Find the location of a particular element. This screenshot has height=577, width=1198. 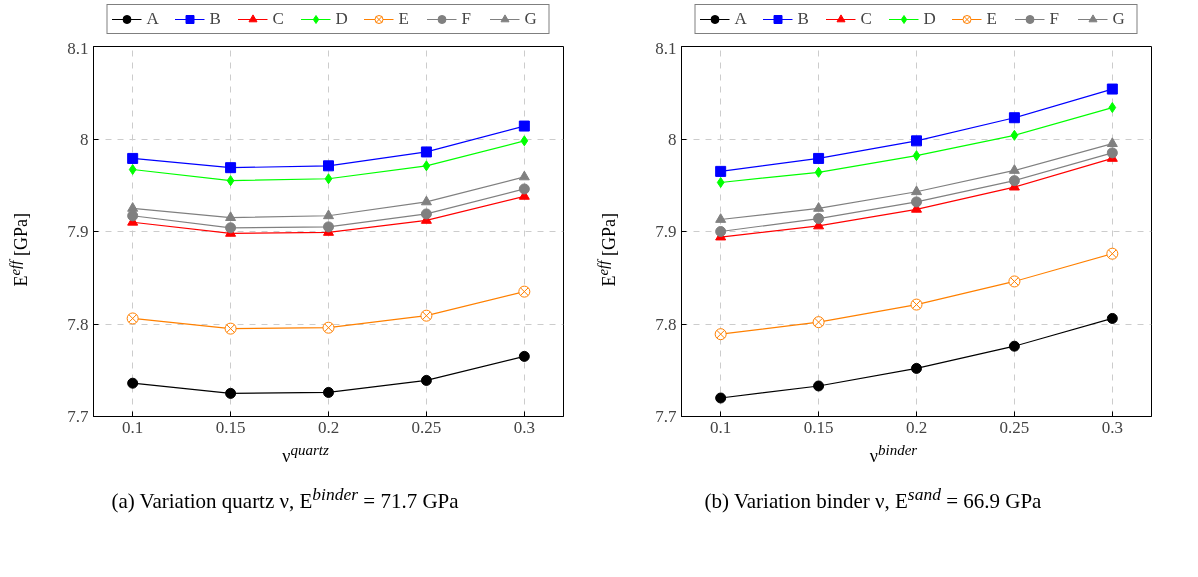

x-axis-title: ν$^{quartz}$ is located at coordinates (305, 454).